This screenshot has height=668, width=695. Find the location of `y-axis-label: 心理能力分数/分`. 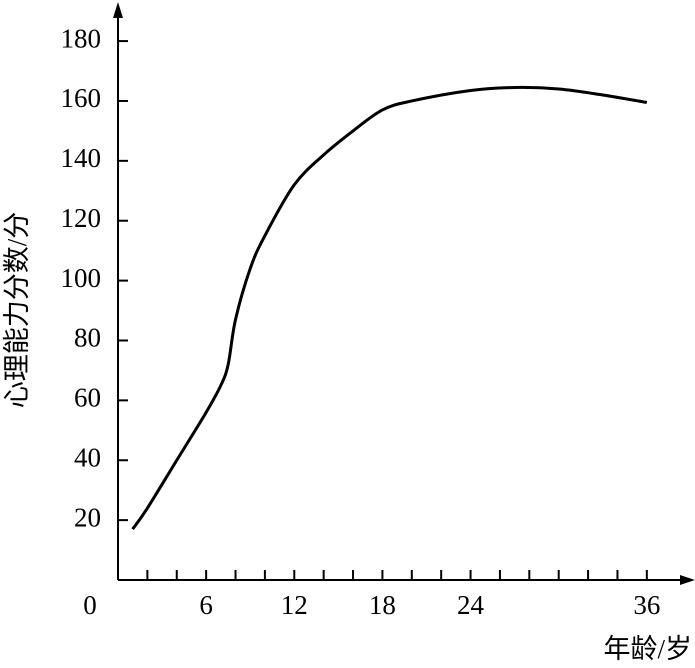

y-axis-label: 心理能力分数/分 is located at coordinates (17, 310).